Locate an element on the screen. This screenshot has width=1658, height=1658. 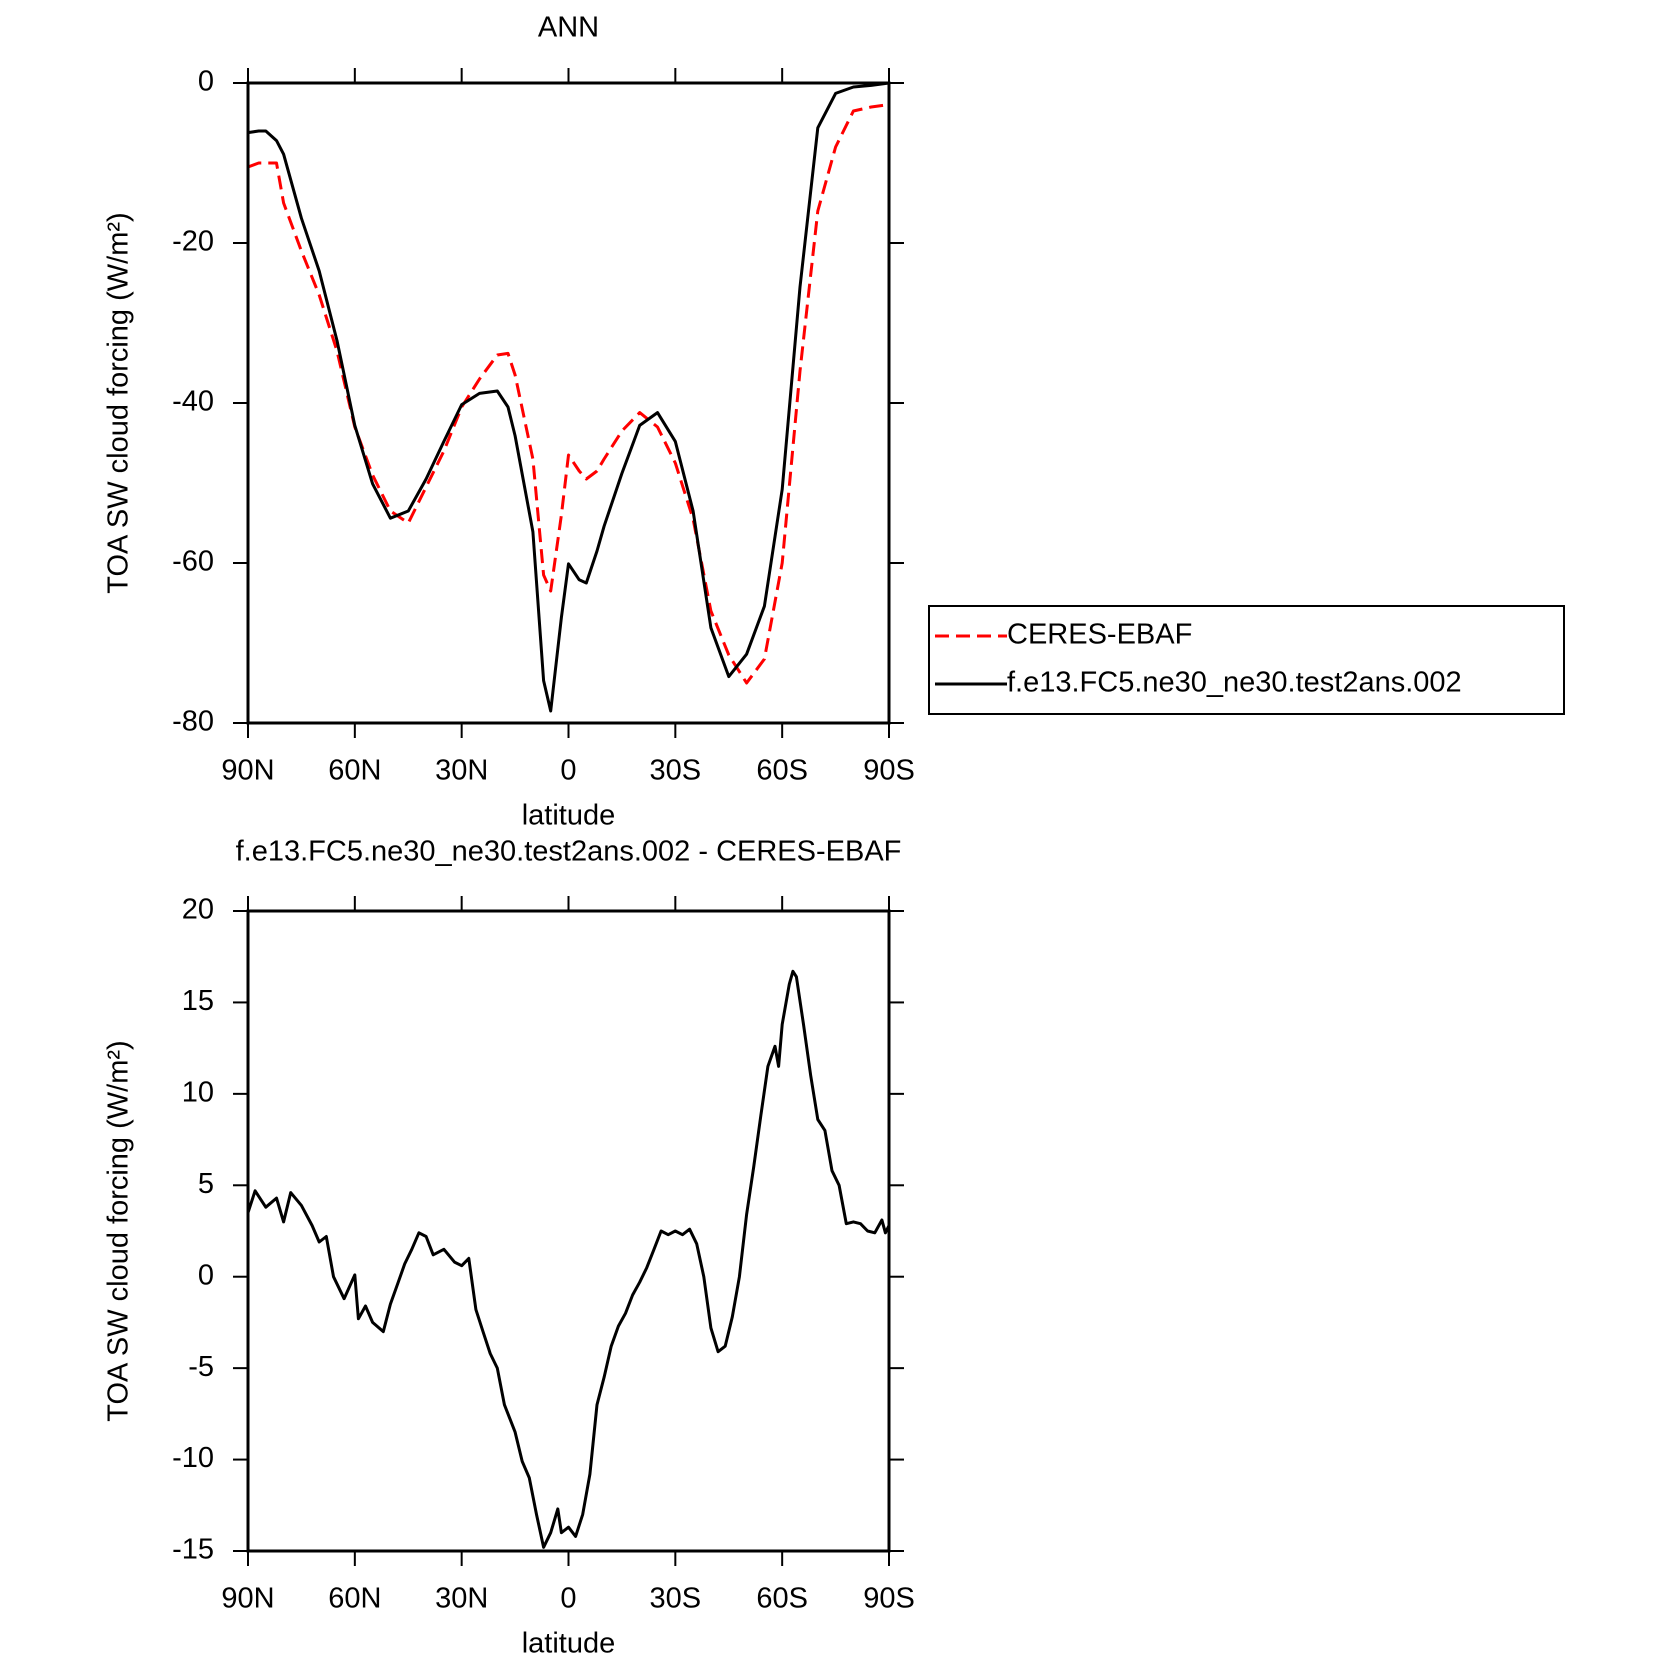
y-tick-label: -80 is located at coordinates (193, 722).